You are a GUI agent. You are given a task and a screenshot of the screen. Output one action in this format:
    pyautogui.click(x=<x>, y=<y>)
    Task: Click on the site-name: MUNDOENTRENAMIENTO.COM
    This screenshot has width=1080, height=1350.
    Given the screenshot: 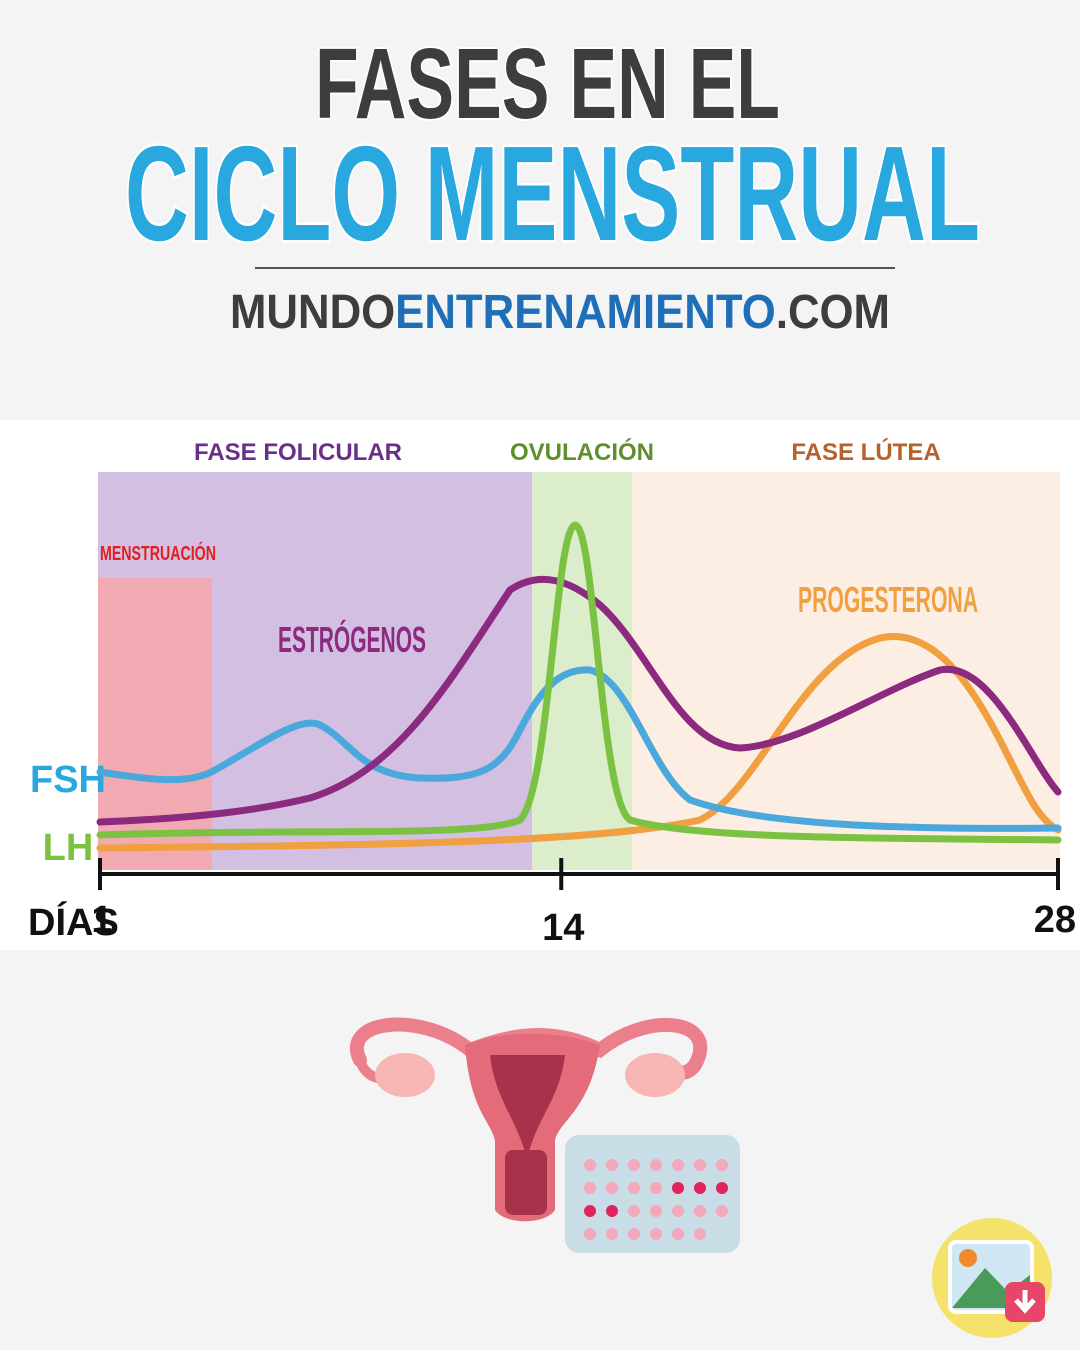 What is the action you would take?
    pyautogui.click(x=560, y=312)
    